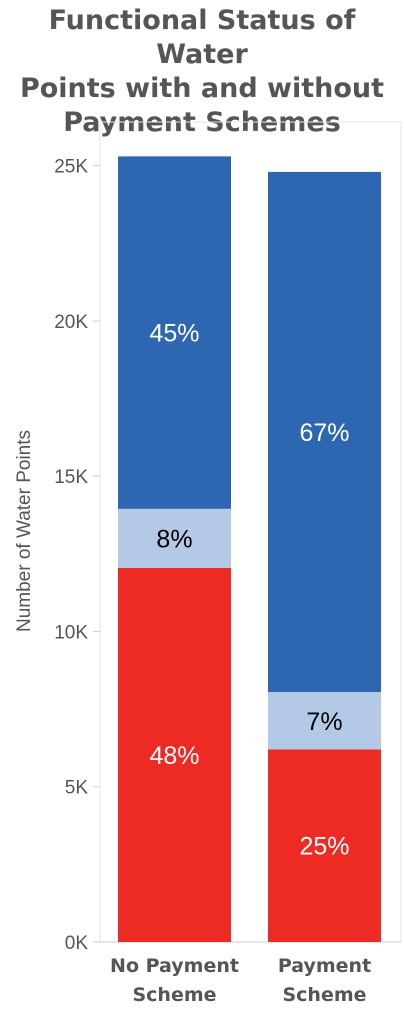  I want to click on bar-segment-label: 8%, so click(174, 539).